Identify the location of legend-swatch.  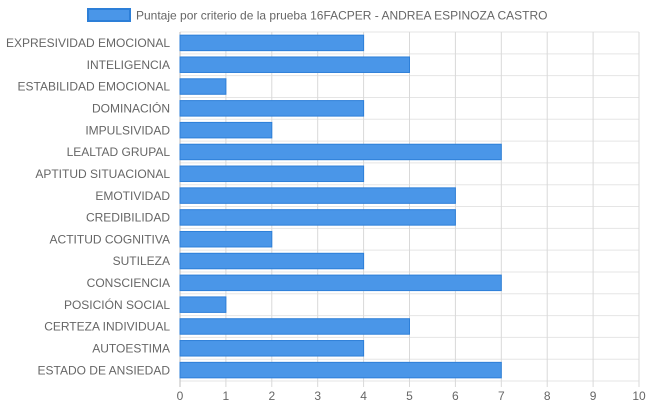
(109, 15).